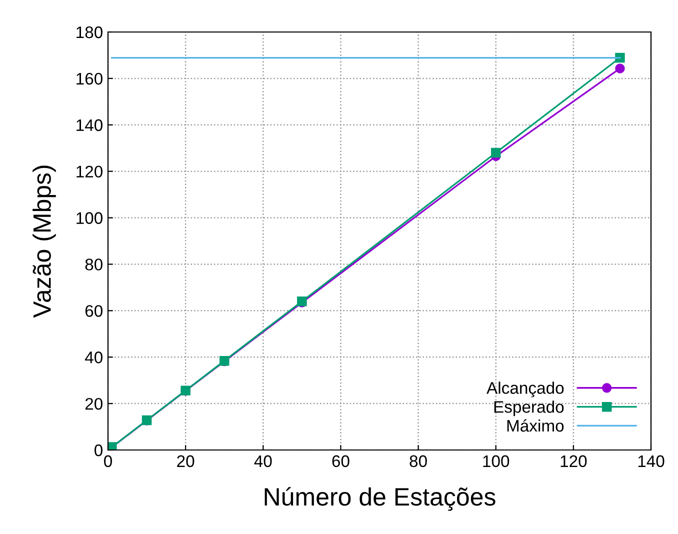  Describe the element at coordinates (89, 125) in the screenshot. I see `y-tick-label: 140` at that location.